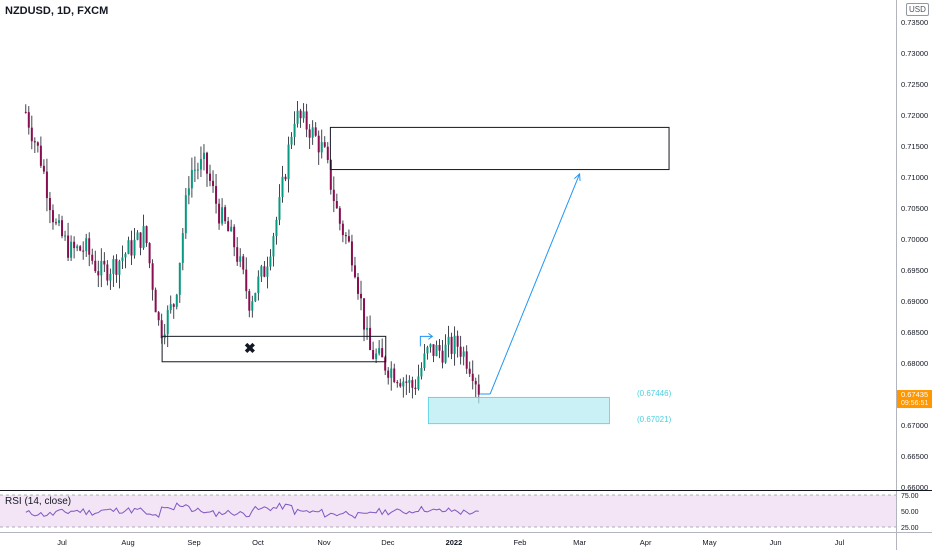  I want to click on breakout-arrow-head, so click(431, 336).